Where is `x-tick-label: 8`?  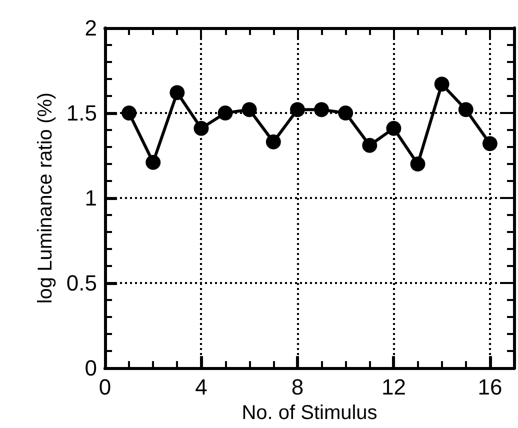
x-tick-label: 8 is located at coordinates (297, 387).